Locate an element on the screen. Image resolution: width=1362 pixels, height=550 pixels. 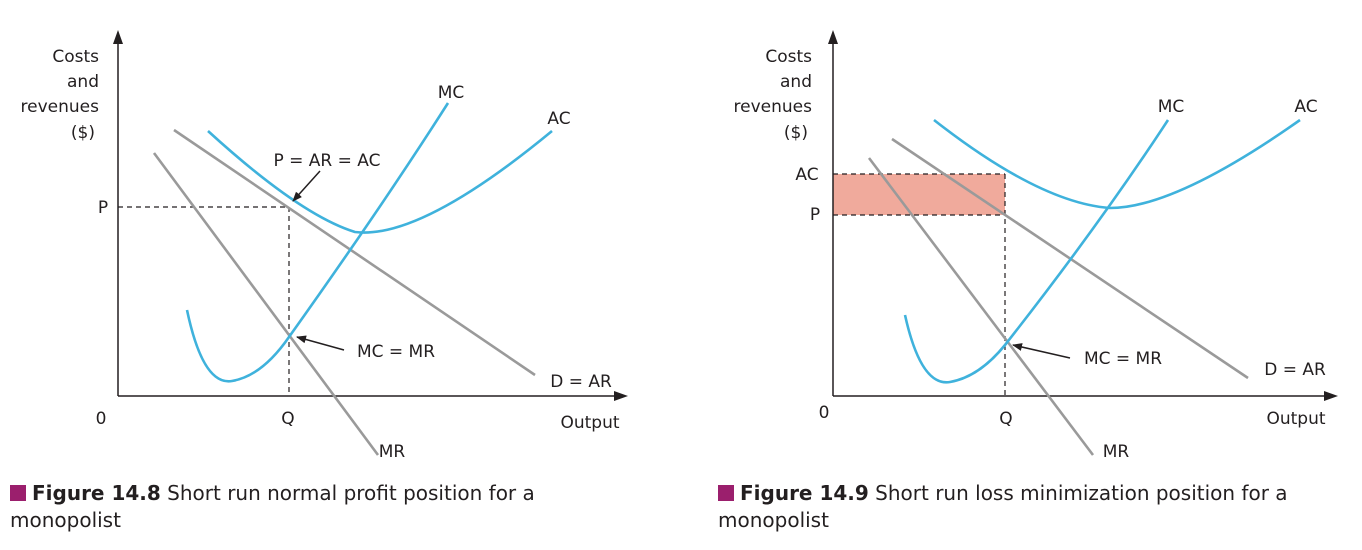
fig1-demand-line is located at coordinates (354, 252).